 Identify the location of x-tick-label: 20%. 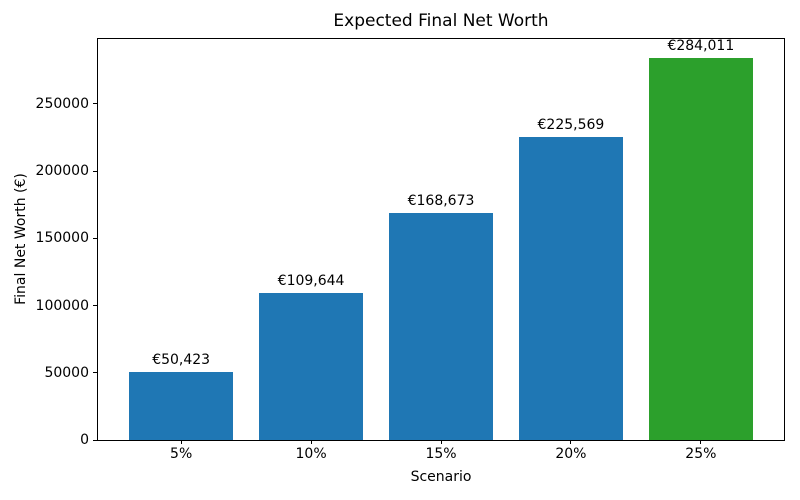
(571, 454).